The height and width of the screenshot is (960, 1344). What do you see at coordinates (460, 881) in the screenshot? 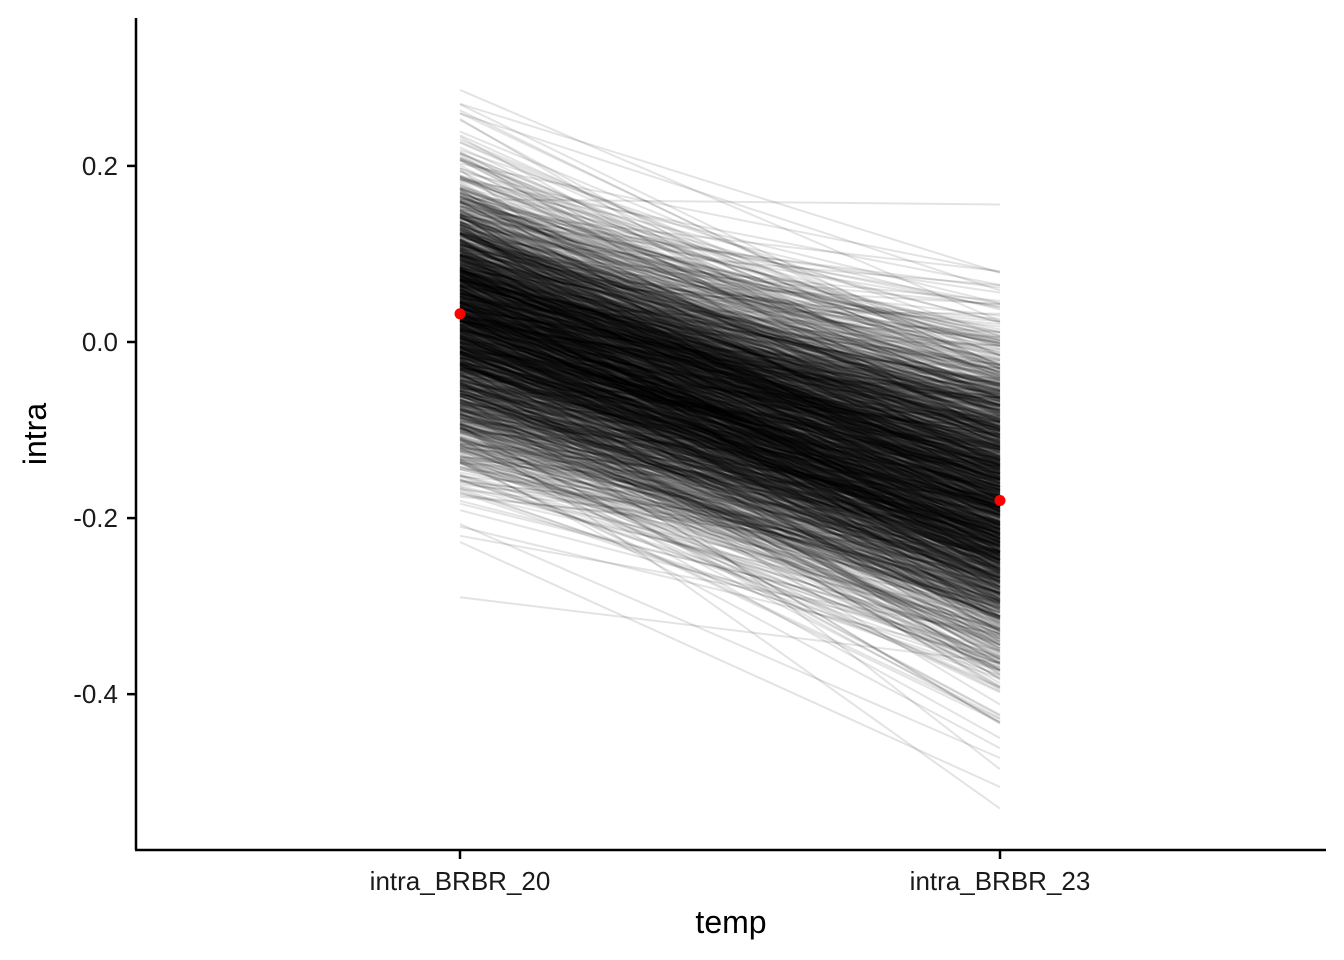
I see `x-tick-label: intra_BRBR_20` at bounding box center [460, 881].